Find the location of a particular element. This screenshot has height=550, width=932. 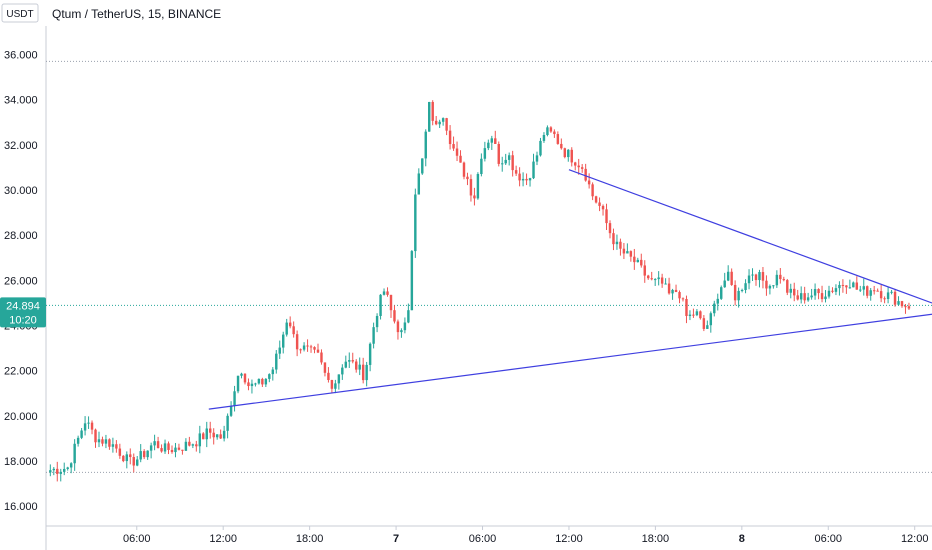

currency-label-box is located at coordinates (20, 13).